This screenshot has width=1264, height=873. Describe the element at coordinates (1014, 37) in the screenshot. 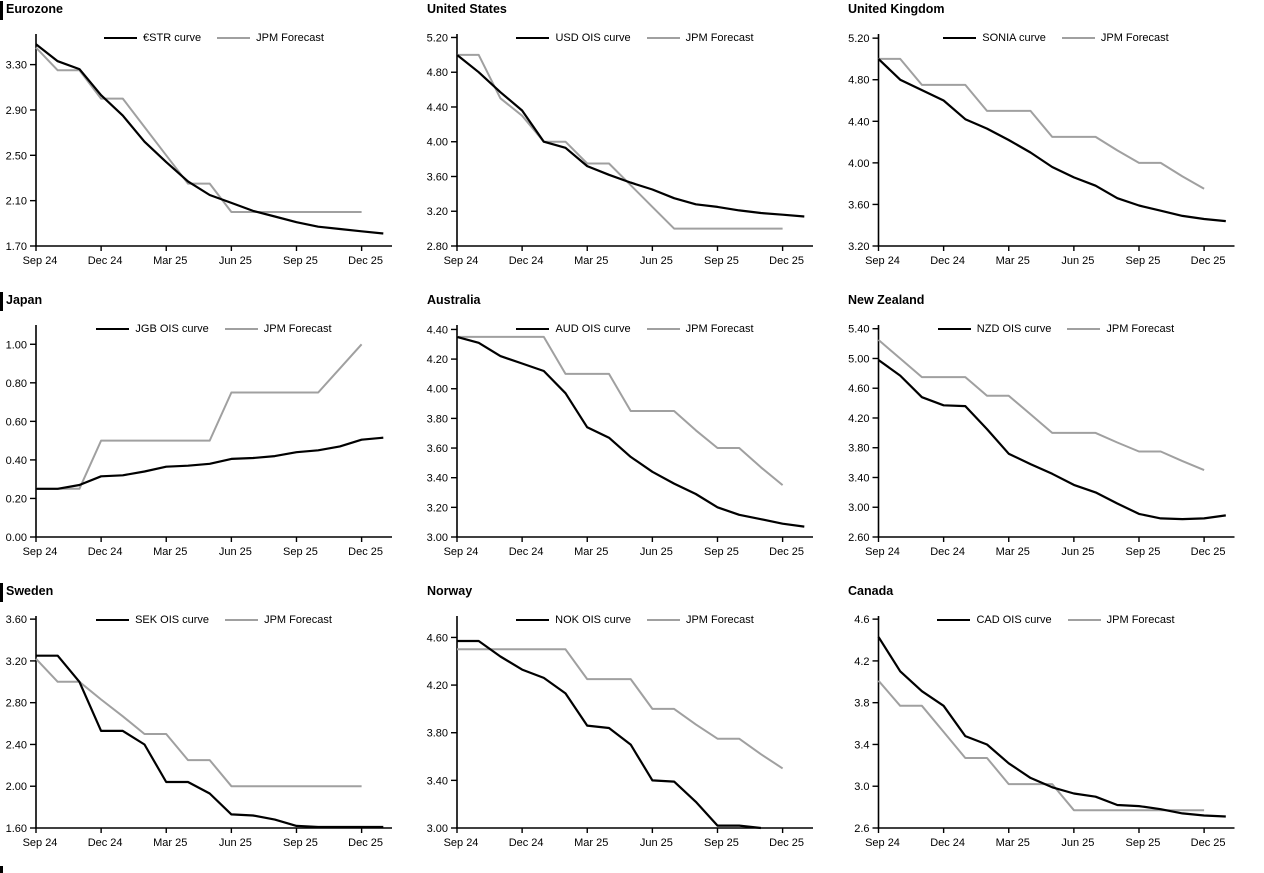

I see `legend-label-ois: SONIA curve` at that location.